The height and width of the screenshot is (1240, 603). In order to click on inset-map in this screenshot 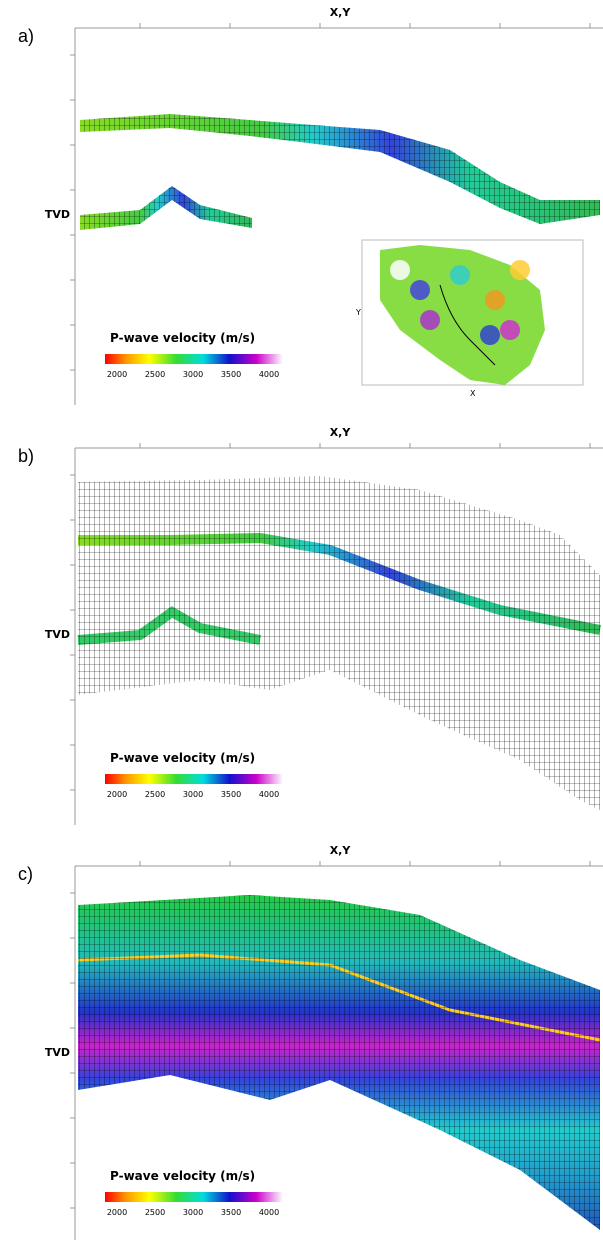, I will do `click(462, 315)`.